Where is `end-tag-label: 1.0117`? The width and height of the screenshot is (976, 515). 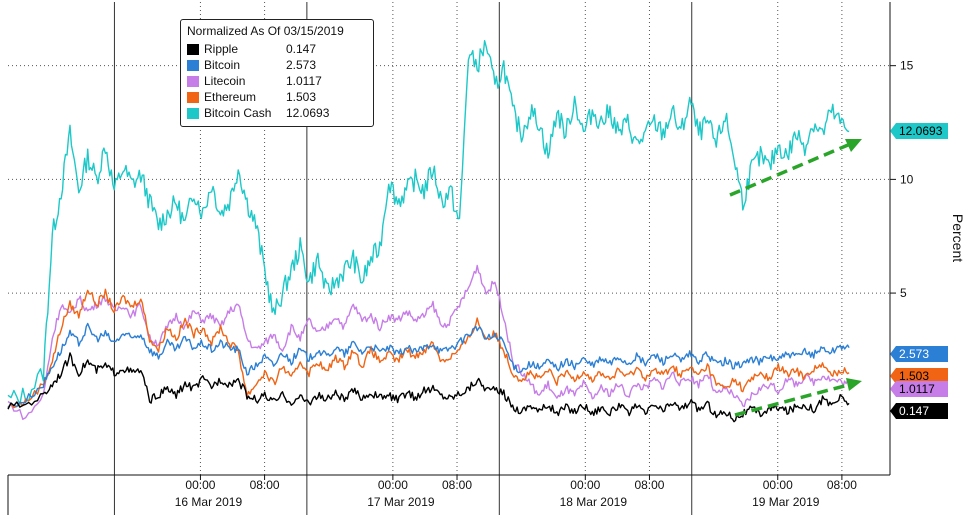 end-tag-label: 1.0117 is located at coordinates (917, 389).